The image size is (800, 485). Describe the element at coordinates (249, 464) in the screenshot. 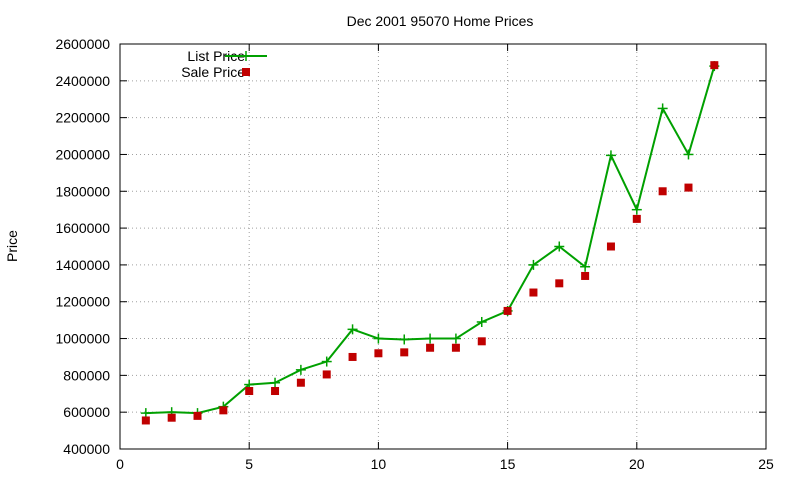

I see `x-tick-label: 5` at that location.